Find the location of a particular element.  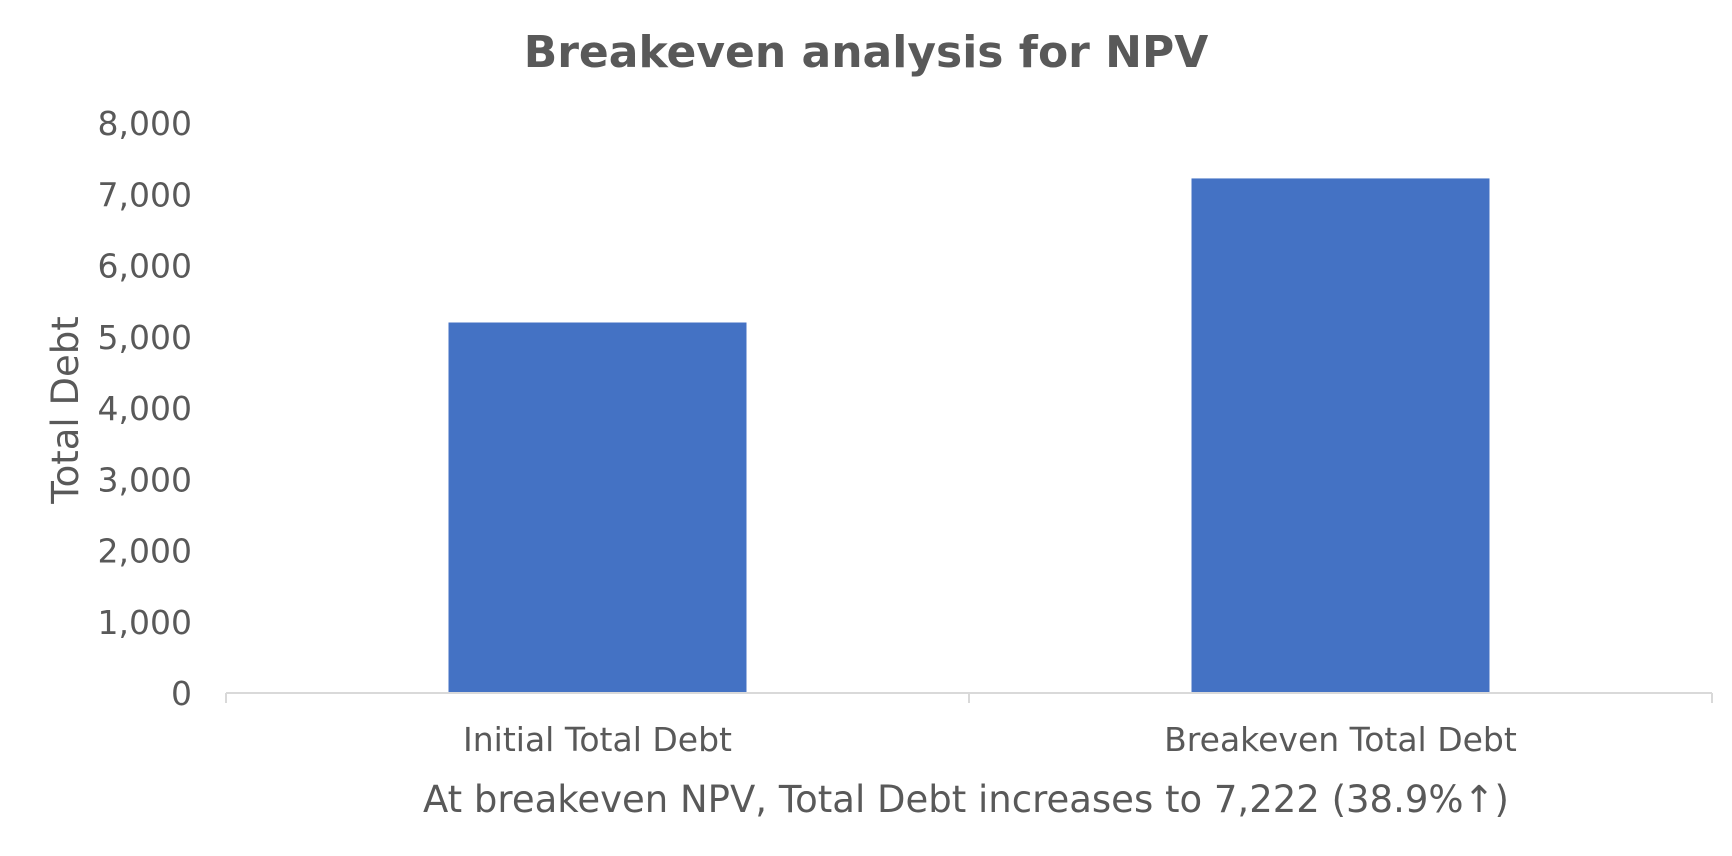

x-category-label: Initial Total Debt is located at coordinates (597, 739).